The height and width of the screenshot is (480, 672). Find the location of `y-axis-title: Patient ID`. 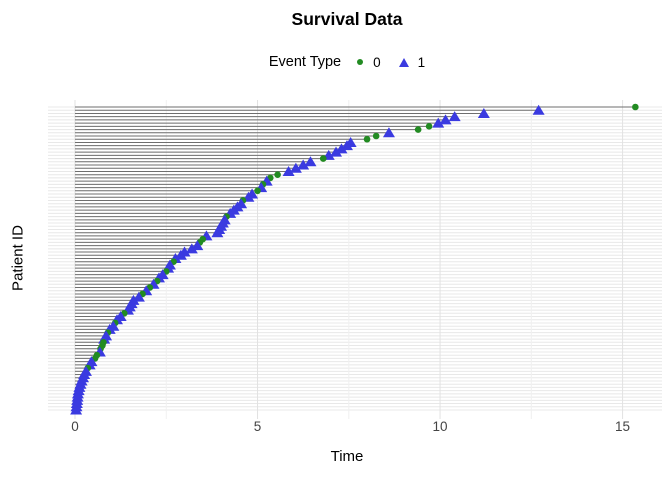

y-axis-title: Patient ID is located at coordinates (18, 258).